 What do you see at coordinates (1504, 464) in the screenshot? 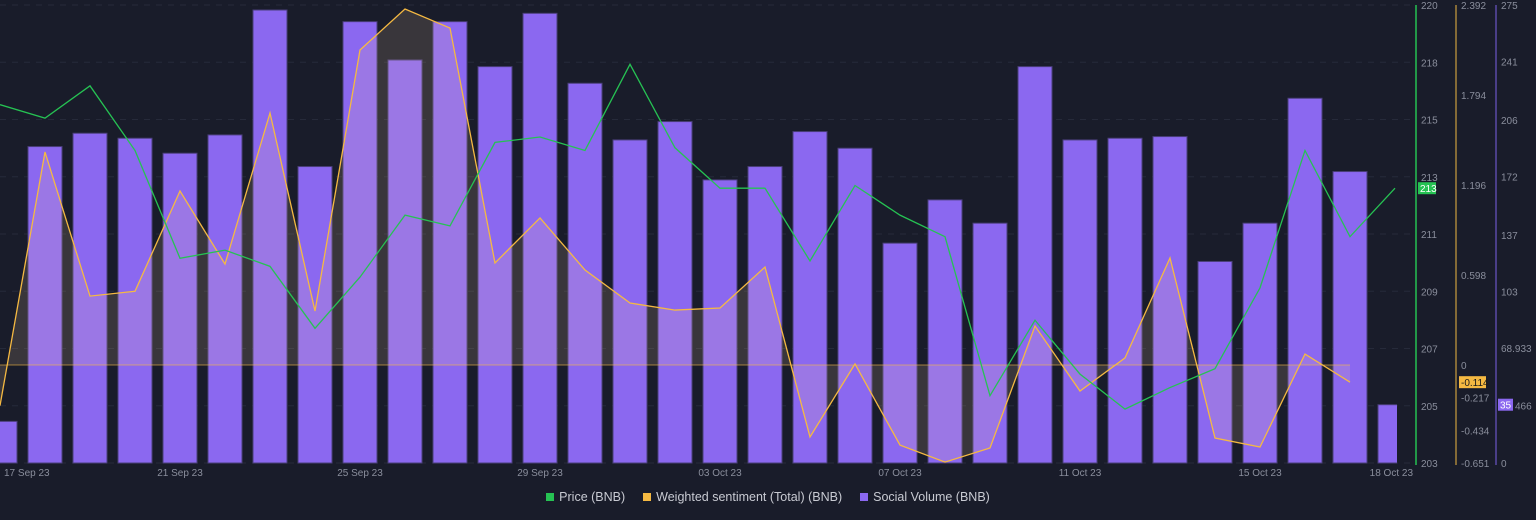
I see `social-tick-label: 0` at bounding box center [1504, 464].